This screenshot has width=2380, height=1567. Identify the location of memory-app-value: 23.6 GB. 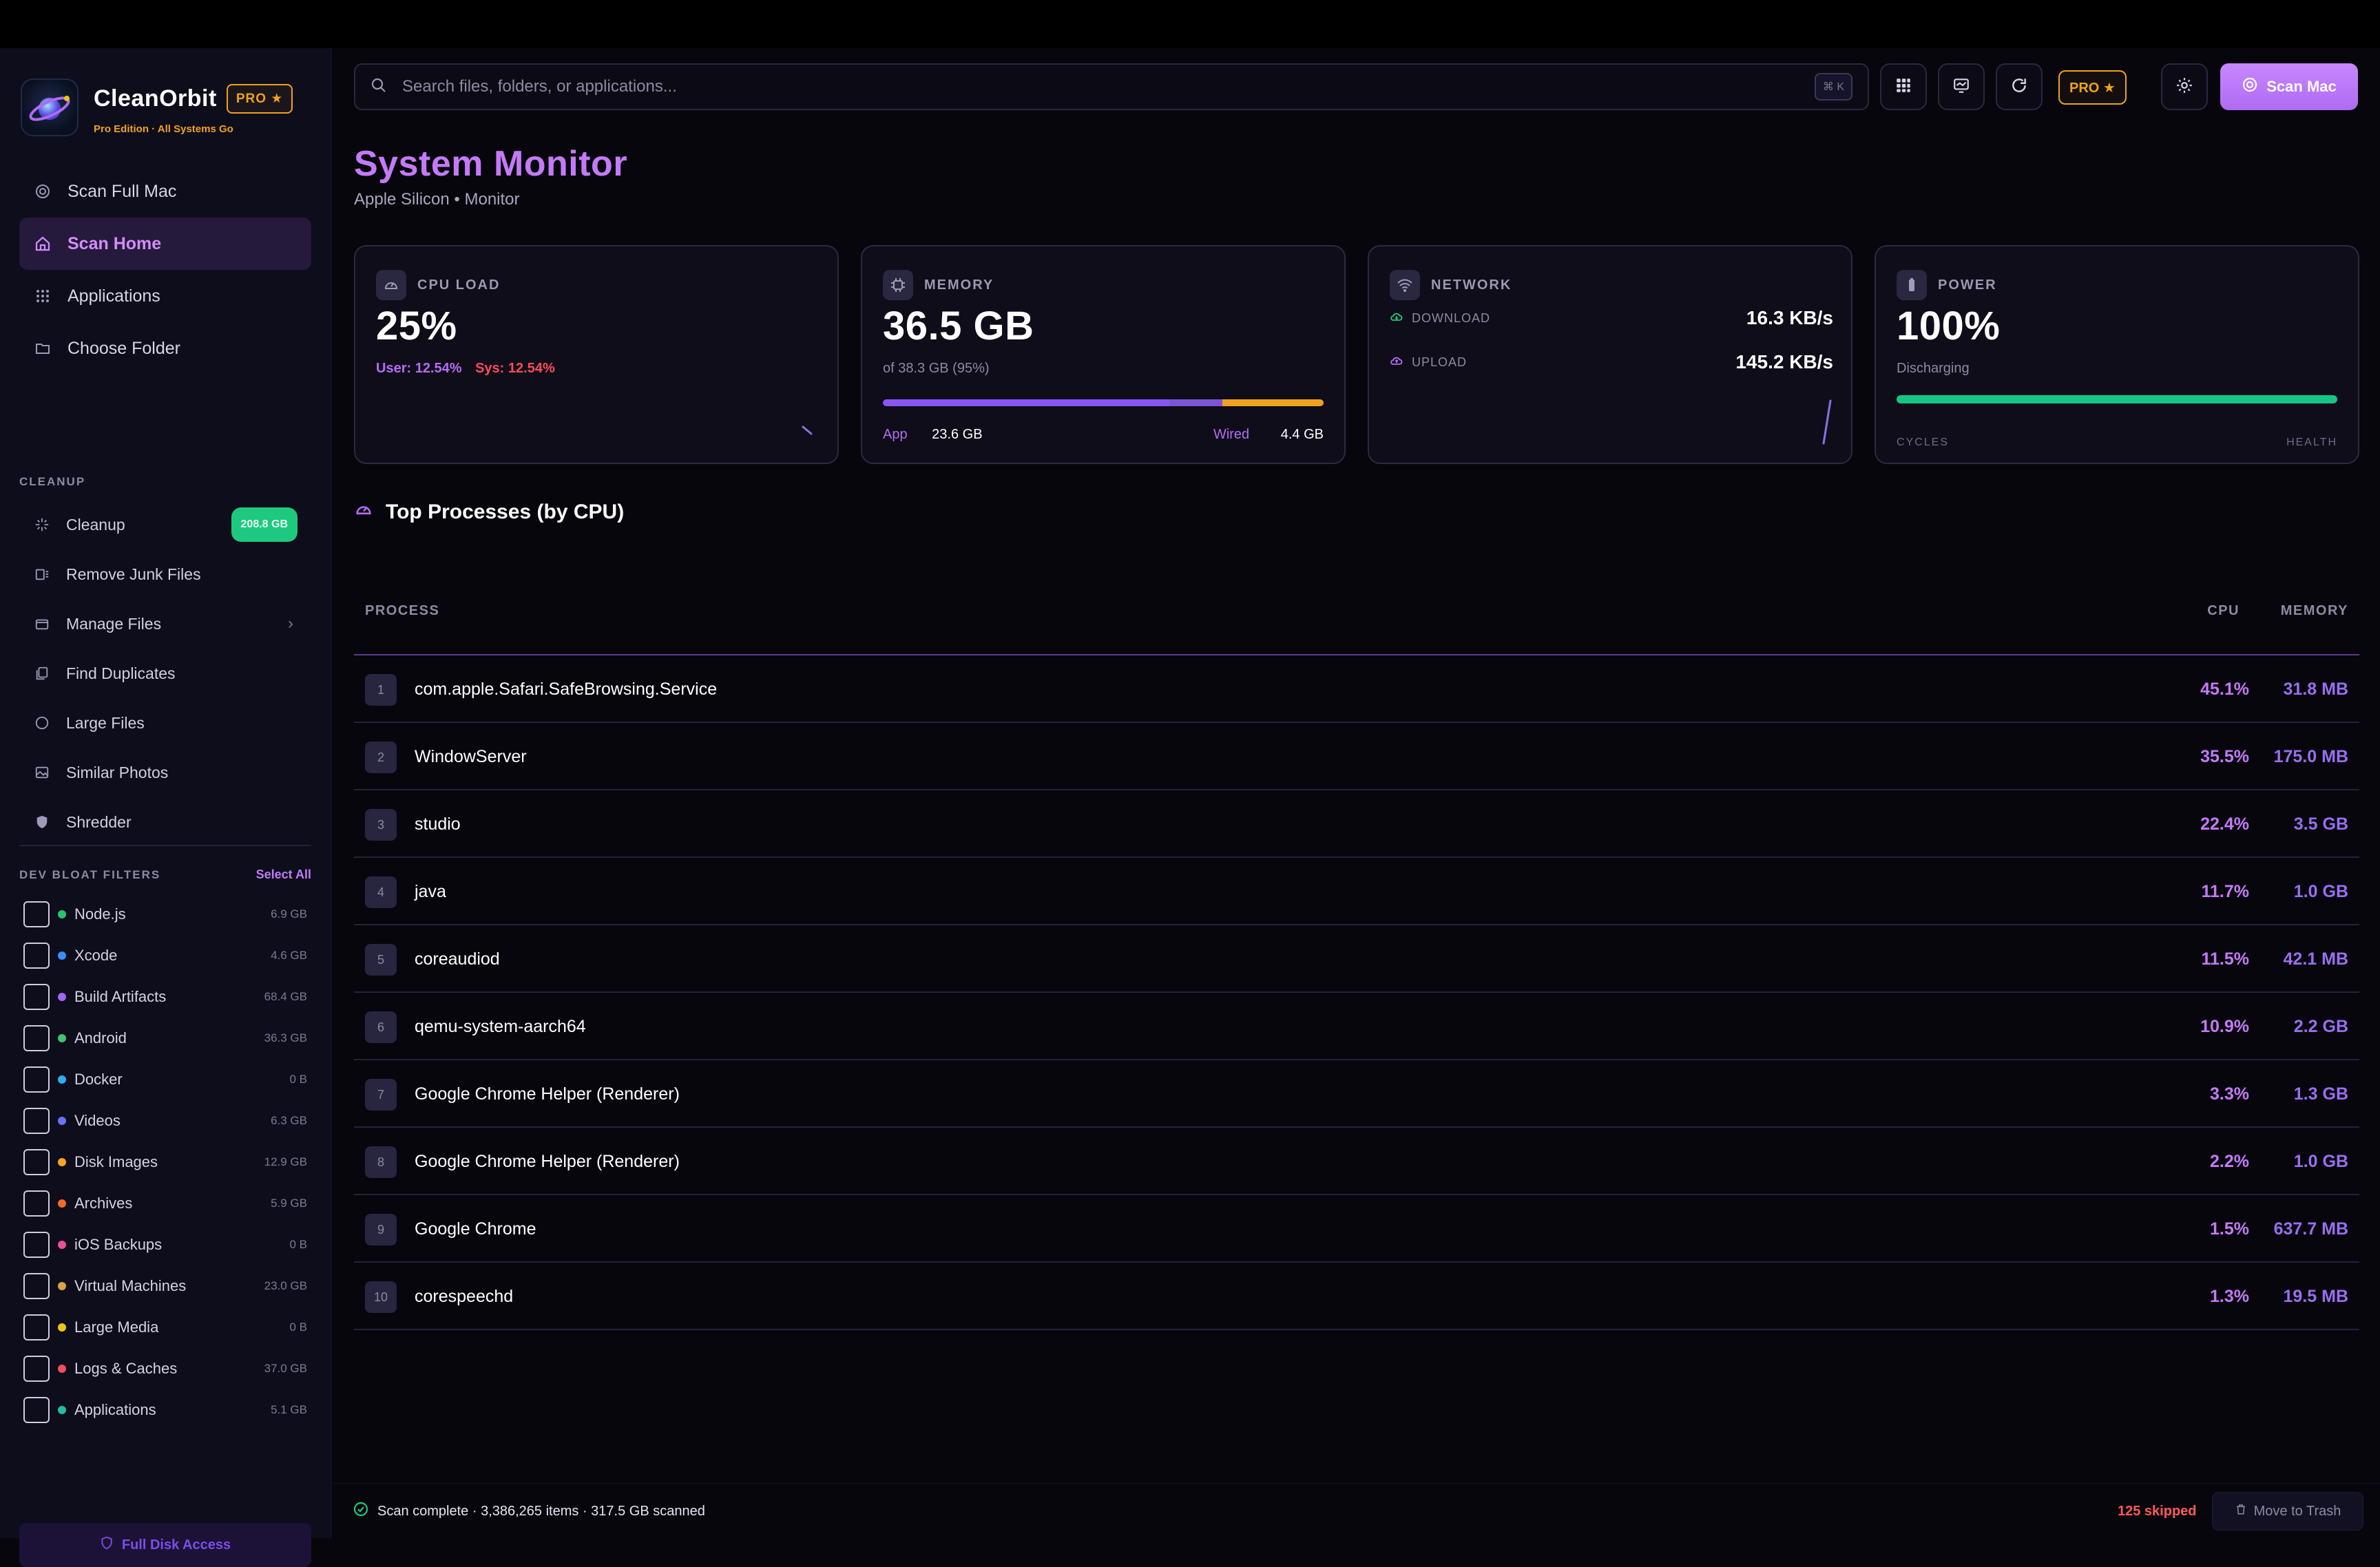
(957, 434).